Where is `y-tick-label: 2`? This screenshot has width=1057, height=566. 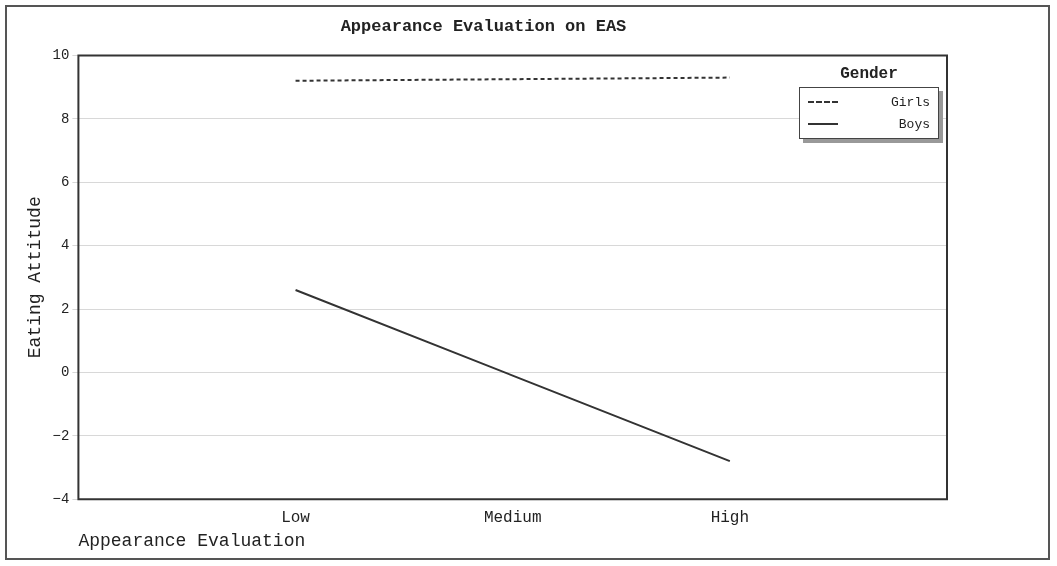
y-tick-label: 2 is located at coordinates (65, 308).